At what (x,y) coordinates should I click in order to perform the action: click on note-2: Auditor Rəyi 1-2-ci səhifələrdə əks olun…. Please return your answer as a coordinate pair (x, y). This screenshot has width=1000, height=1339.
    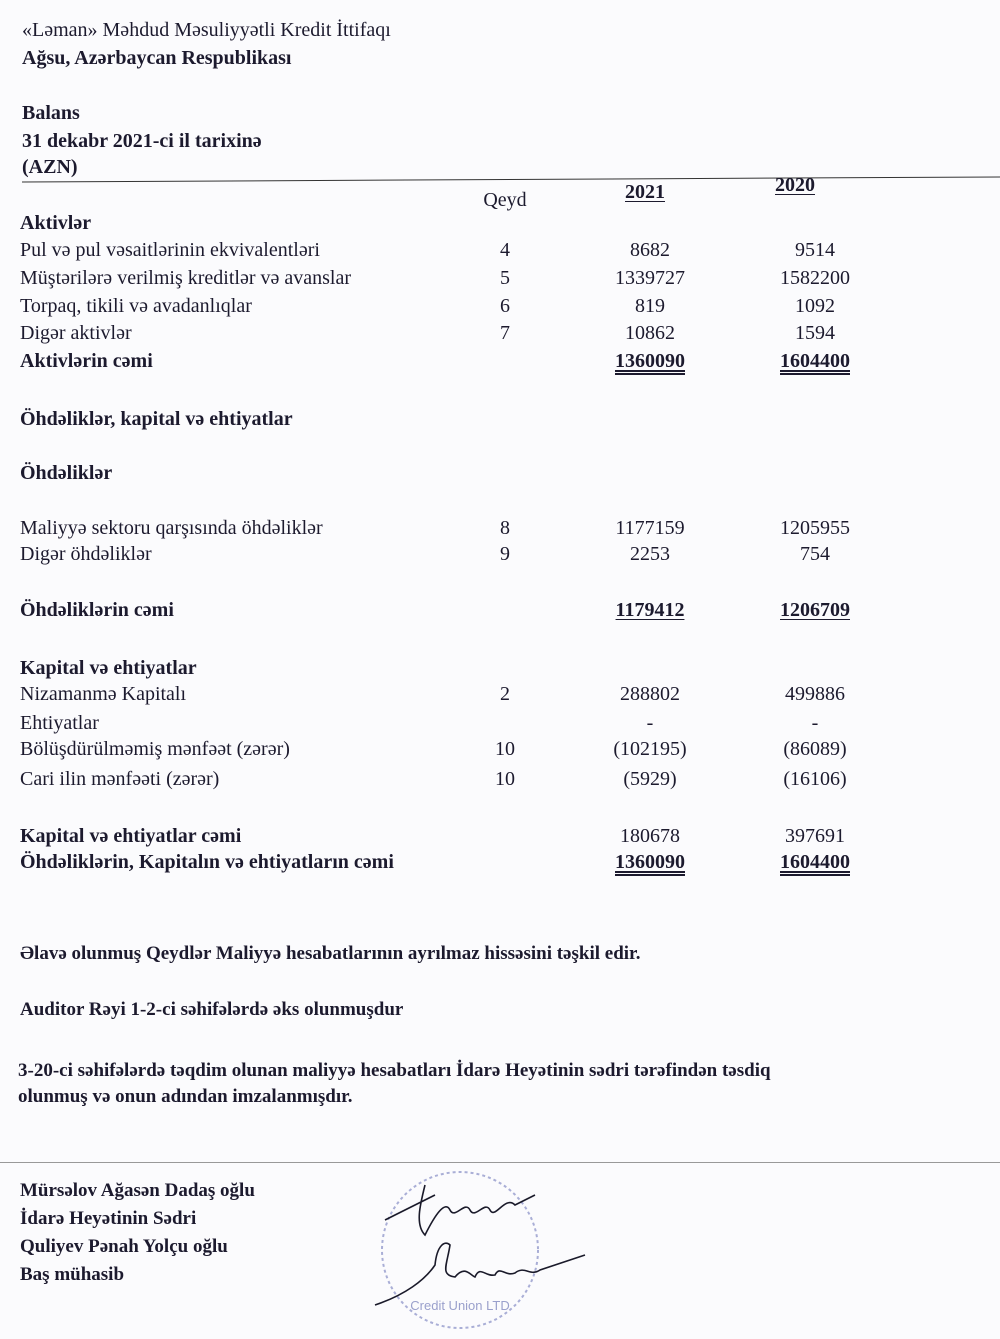
    Looking at the image, I should click on (212, 1009).